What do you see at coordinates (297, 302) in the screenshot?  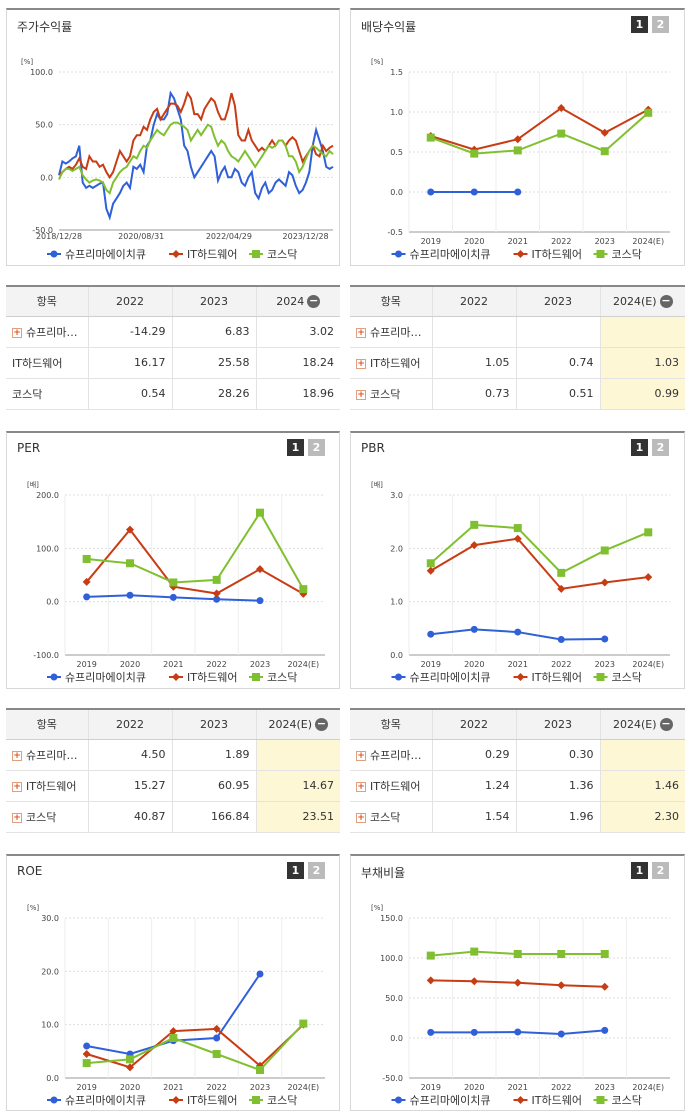 I see `header-2024: 2024−` at bounding box center [297, 302].